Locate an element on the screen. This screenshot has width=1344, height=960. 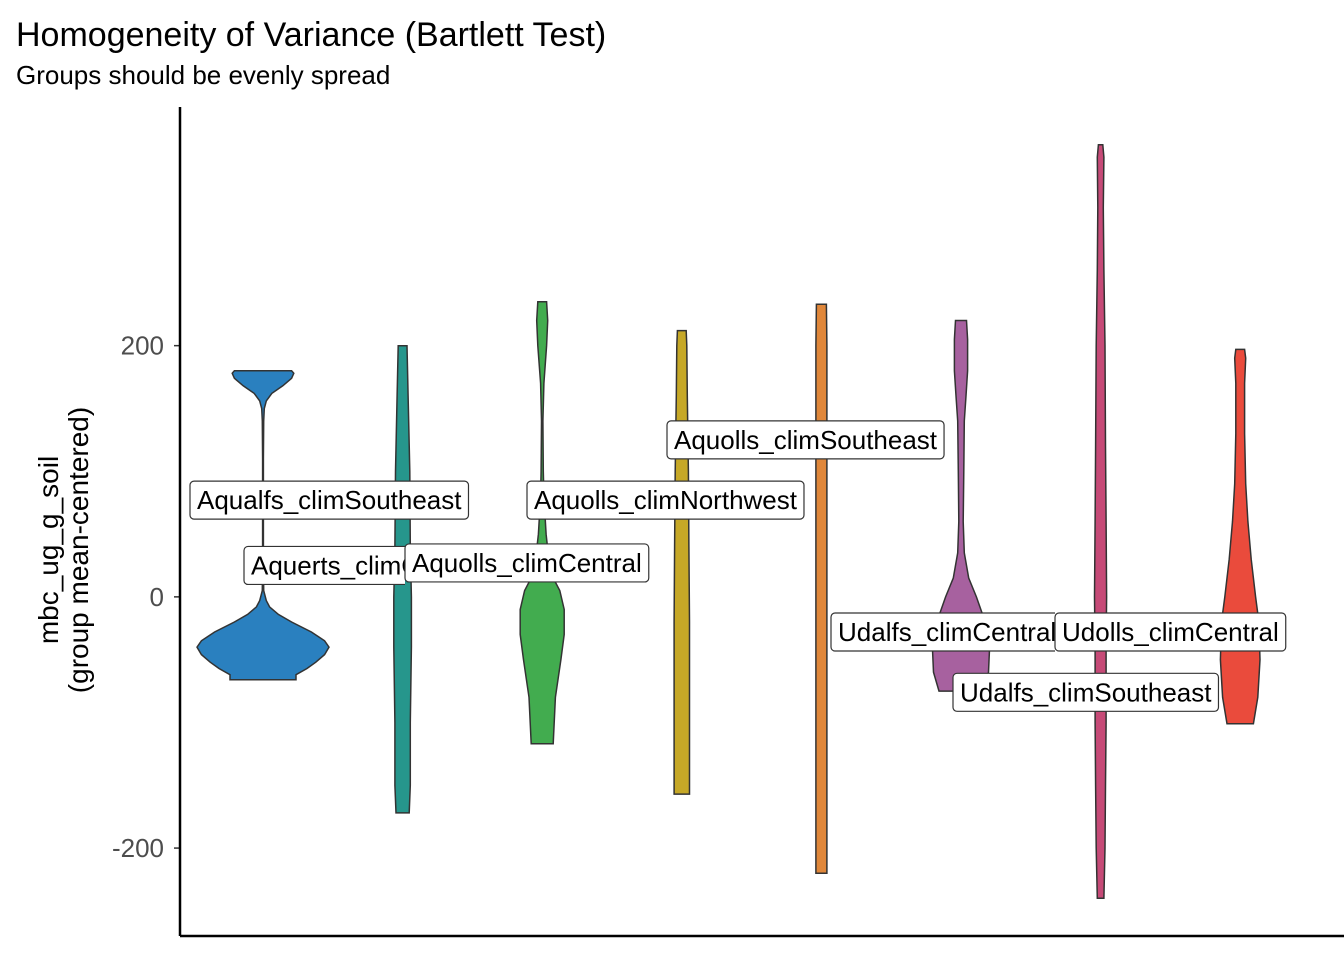
violin-Aquolls_climSoutheast is located at coordinates (821, 588).